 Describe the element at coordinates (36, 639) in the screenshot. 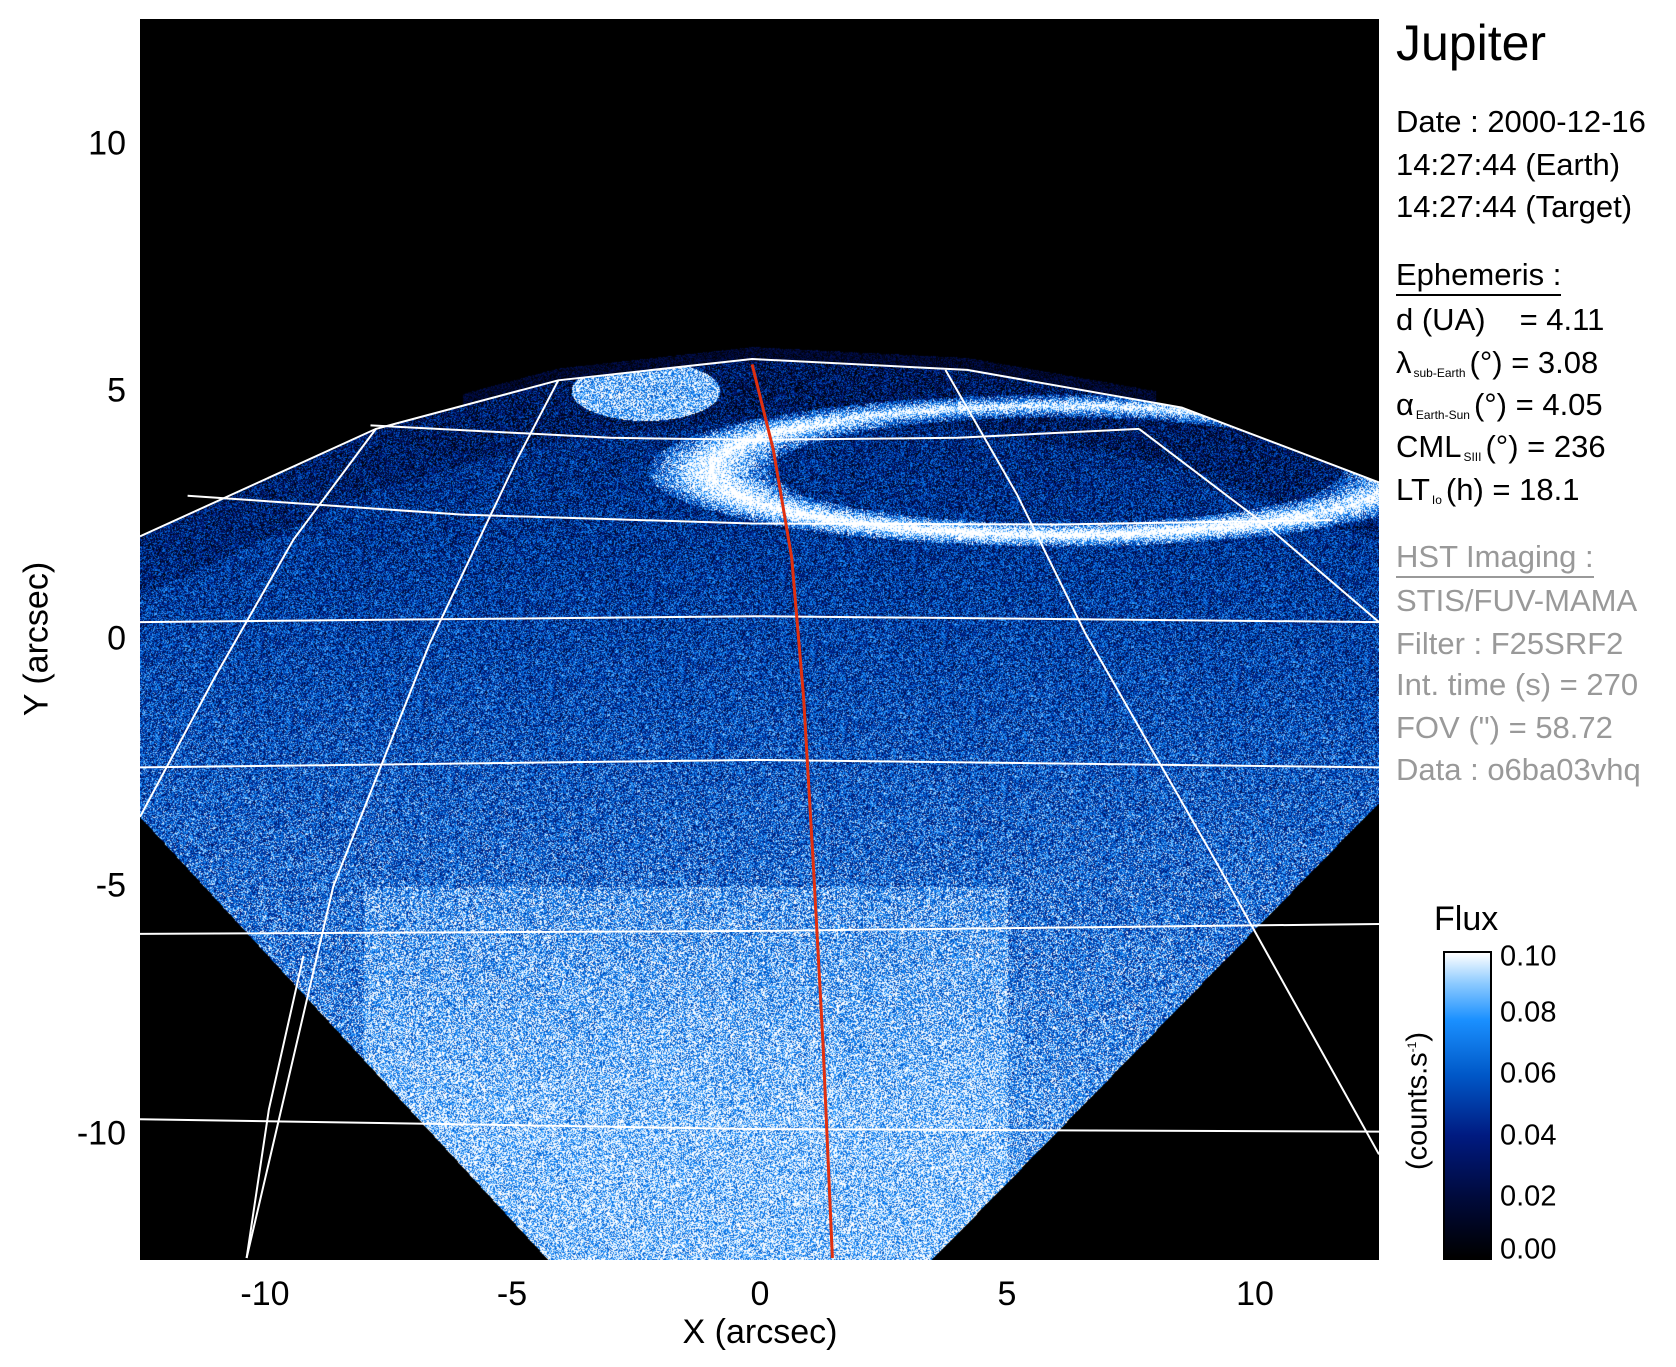

I see `y-axis-title: Y (arcsec)` at that location.